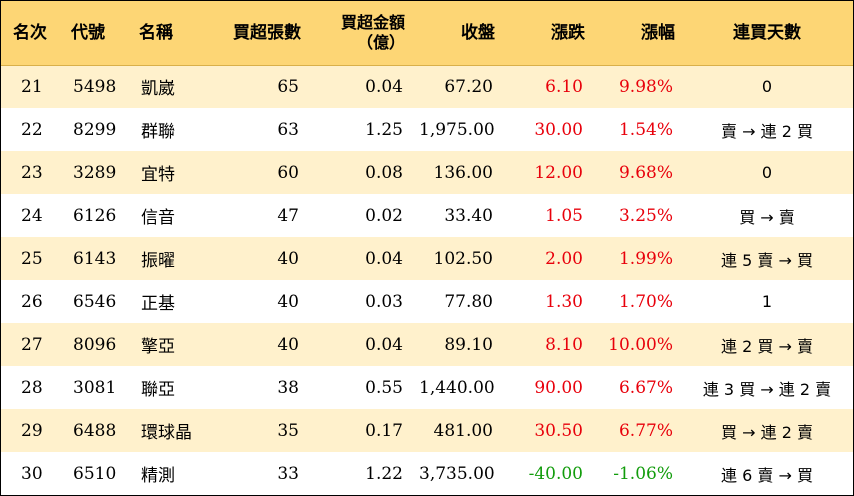 The image size is (854, 496). What do you see at coordinates (546, 33) in the screenshot?
I see `header-change: 漲跌` at bounding box center [546, 33].